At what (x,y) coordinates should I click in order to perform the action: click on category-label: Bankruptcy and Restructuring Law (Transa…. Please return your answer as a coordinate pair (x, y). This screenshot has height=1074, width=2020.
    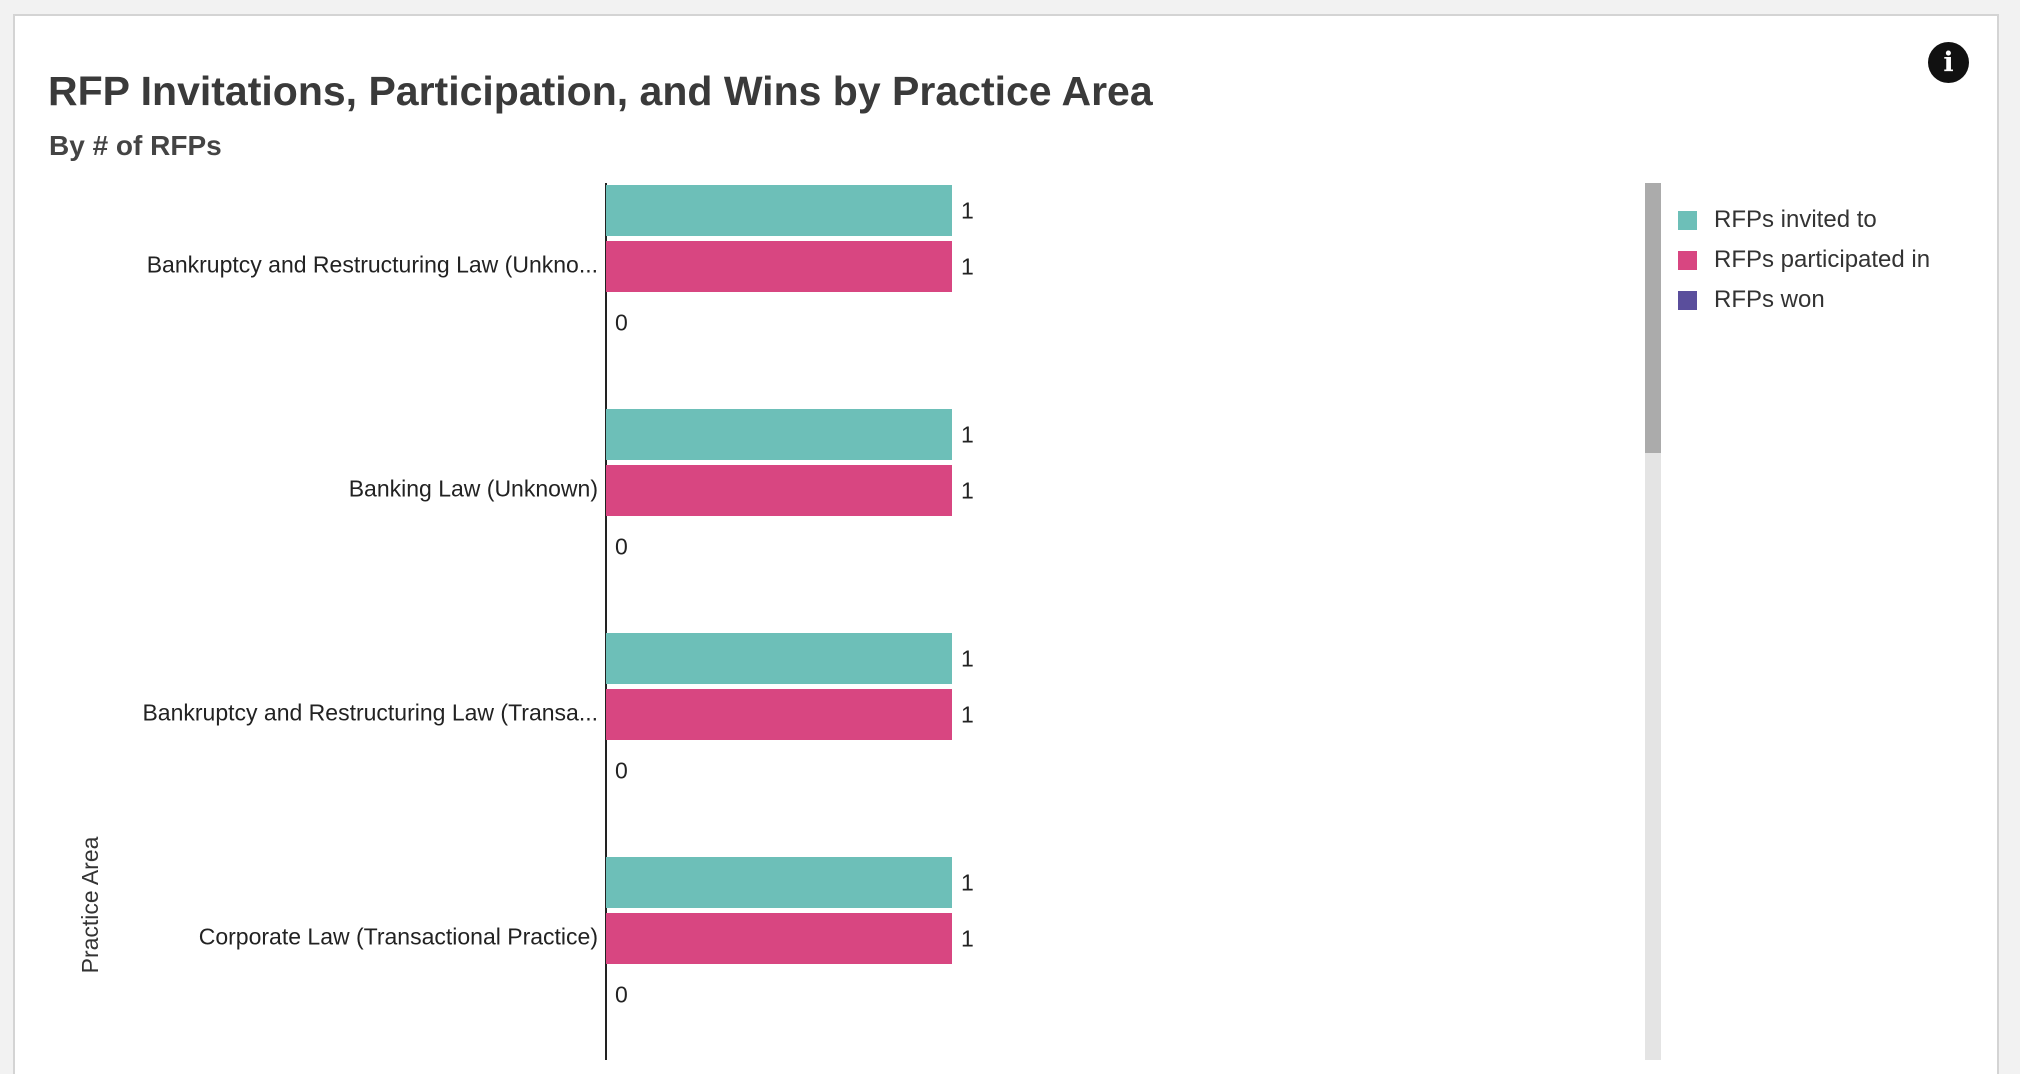
    Looking at the image, I should click on (370, 713).